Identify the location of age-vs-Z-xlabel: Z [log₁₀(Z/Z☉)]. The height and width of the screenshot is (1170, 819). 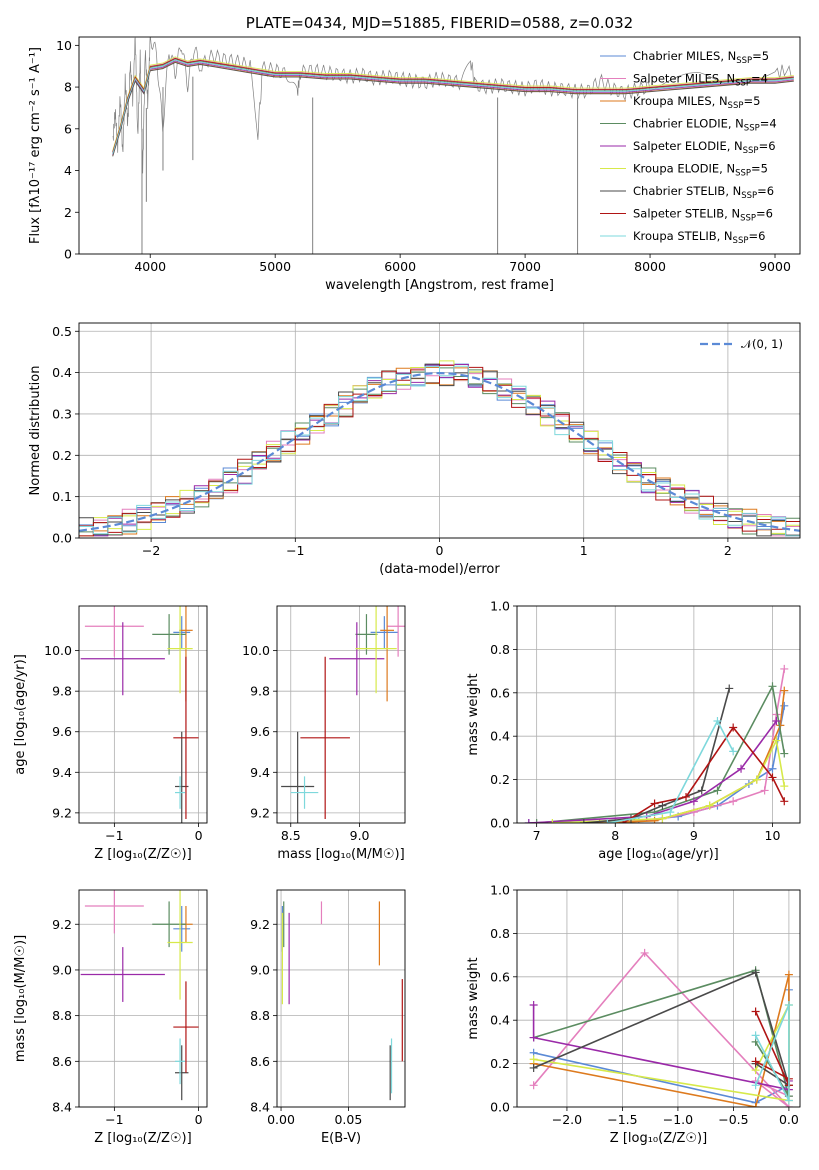
(142, 854).